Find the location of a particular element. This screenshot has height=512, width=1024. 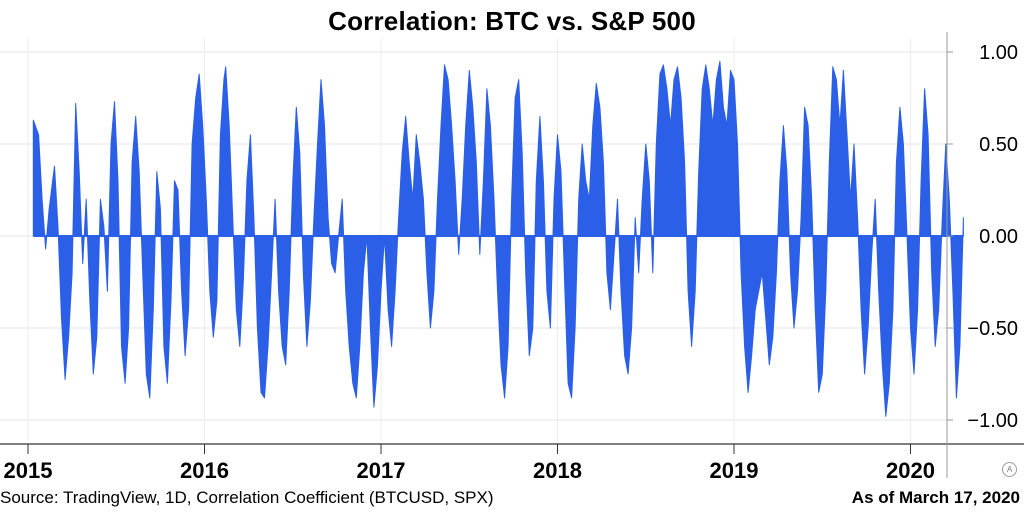

x-tick-labels: 2015 2016 2017 2018 2019 2020 is located at coordinates (469, 470).